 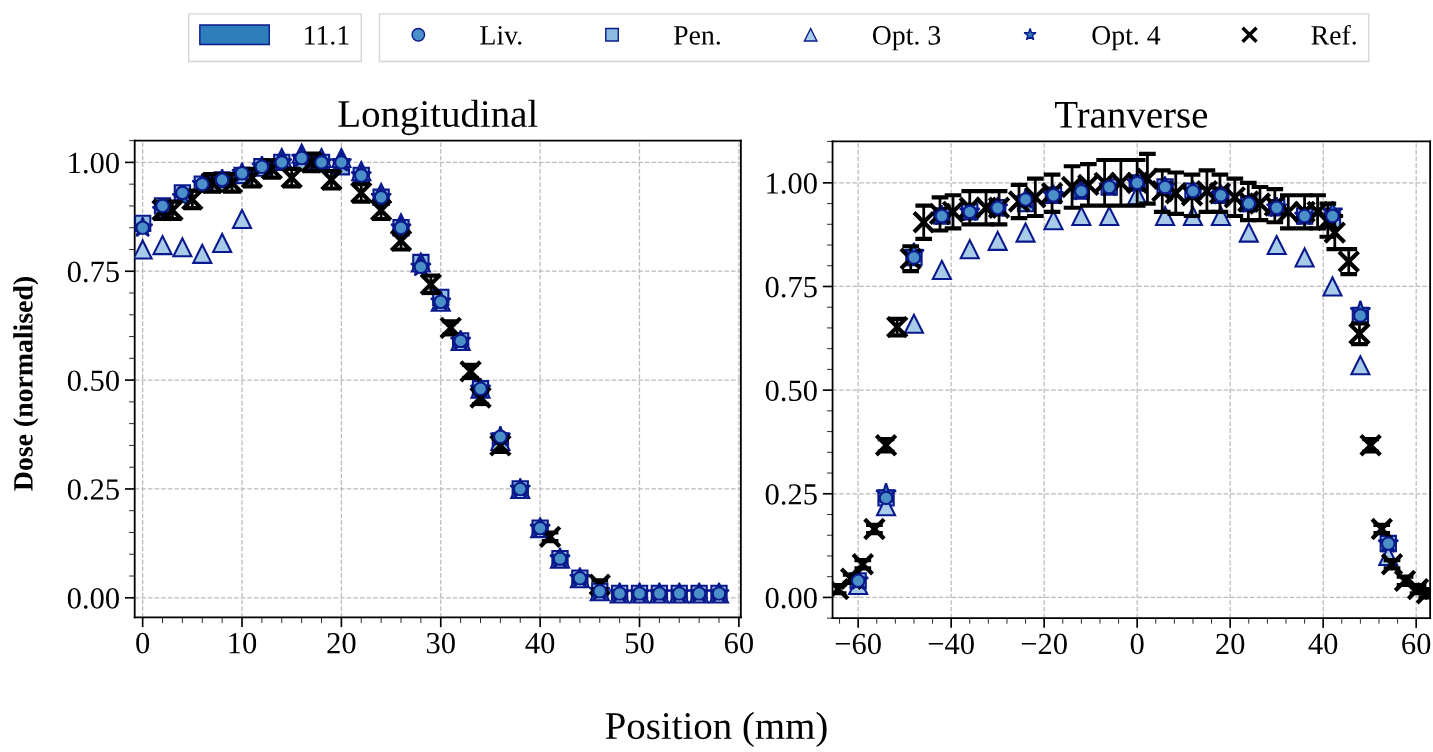 I want to click on x-tick-label: −60, so click(x=858, y=644).